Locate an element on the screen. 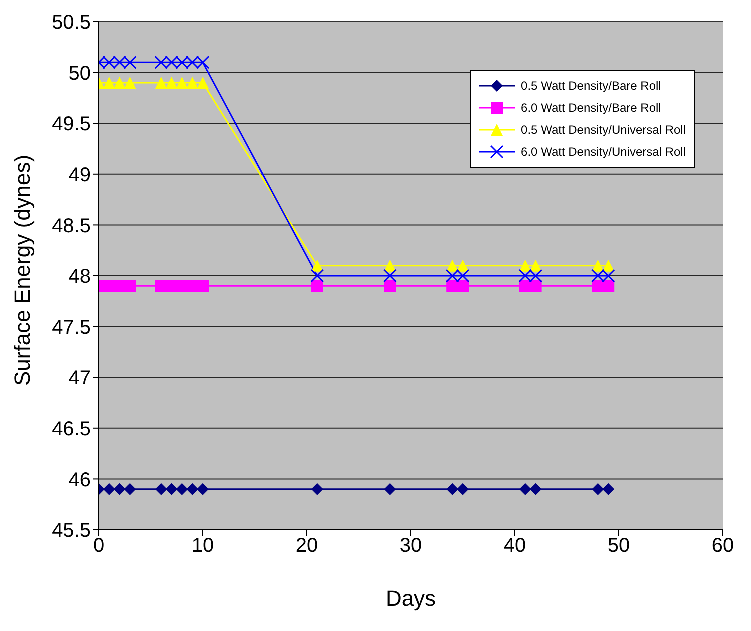 The height and width of the screenshot is (631, 751). legend-label: 6.0 Watt Density/Universal Roll is located at coordinates (603, 152).